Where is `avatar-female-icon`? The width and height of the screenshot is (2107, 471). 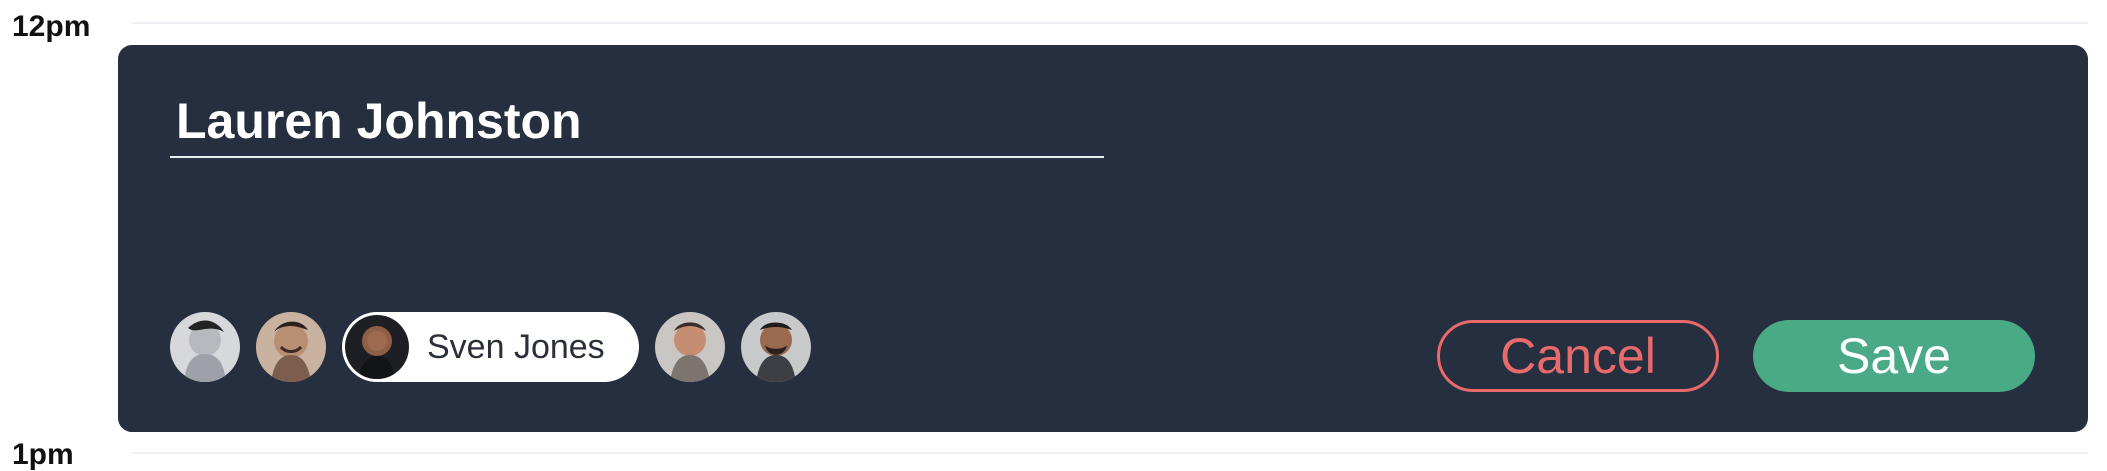
avatar-female-icon is located at coordinates (205, 347).